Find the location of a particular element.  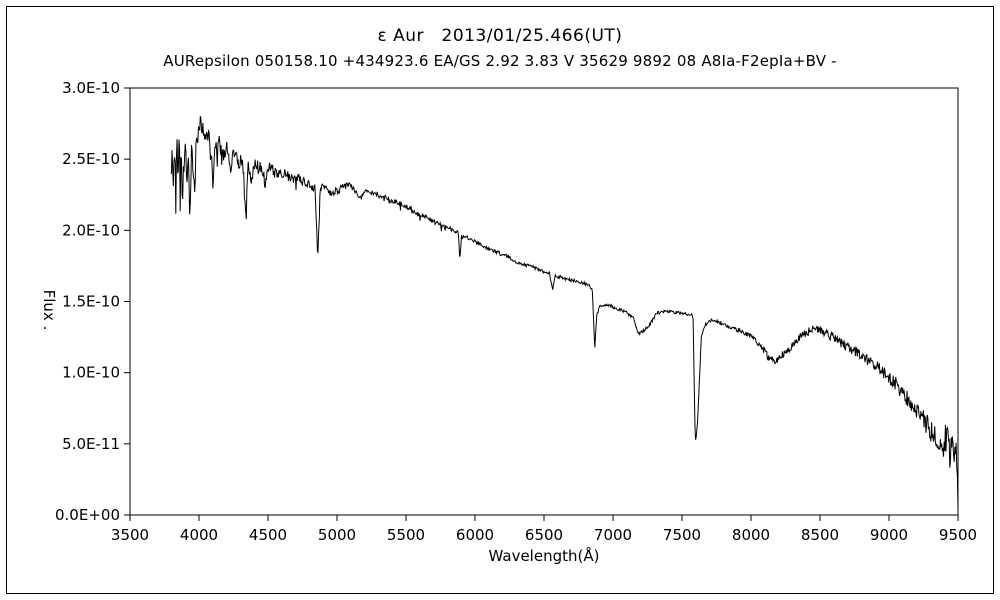

y-tick-label: 5.0E-11 is located at coordinates (91, 444).